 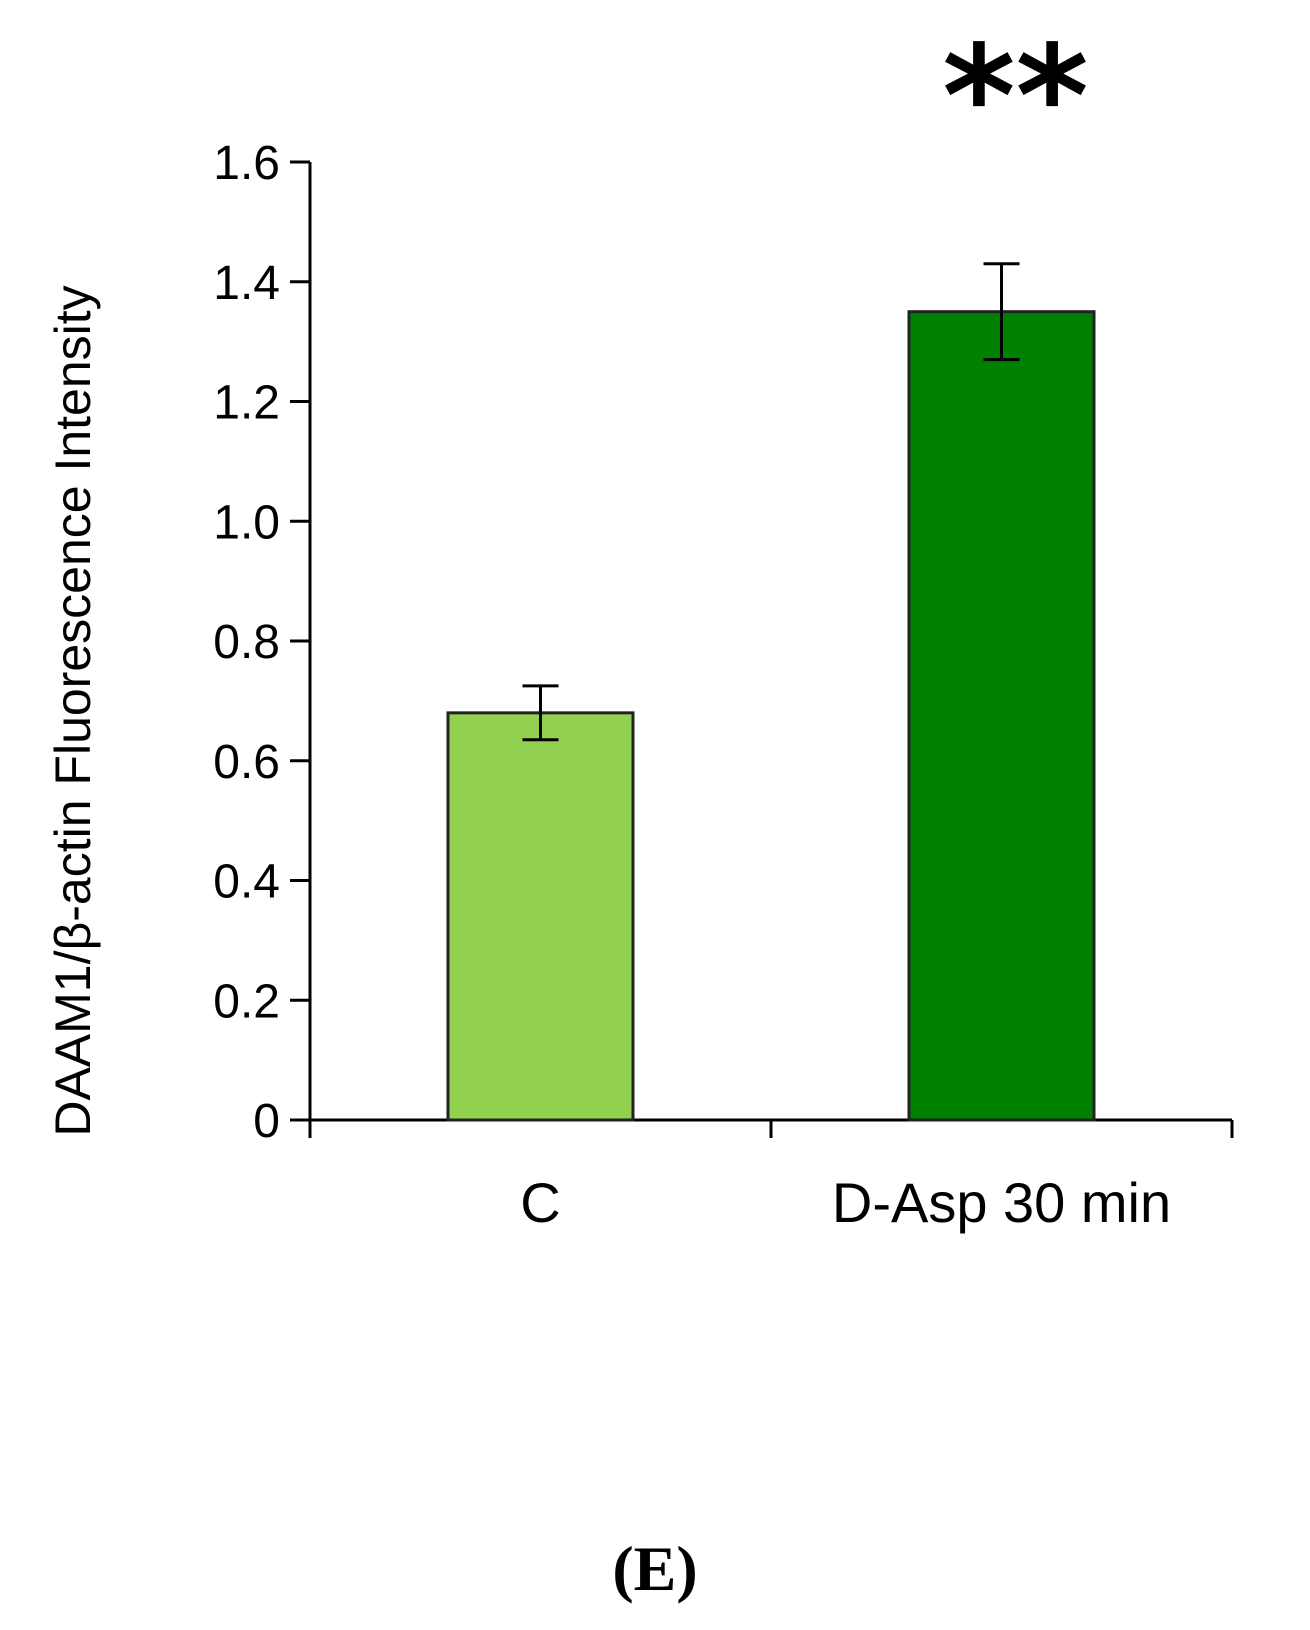 What do you see at coordinates (73, 710) in the screenshot?
I see `y-axis-title: DAAM1/β-actin Fluorescence Intensity` at bounding box center [73, 710].